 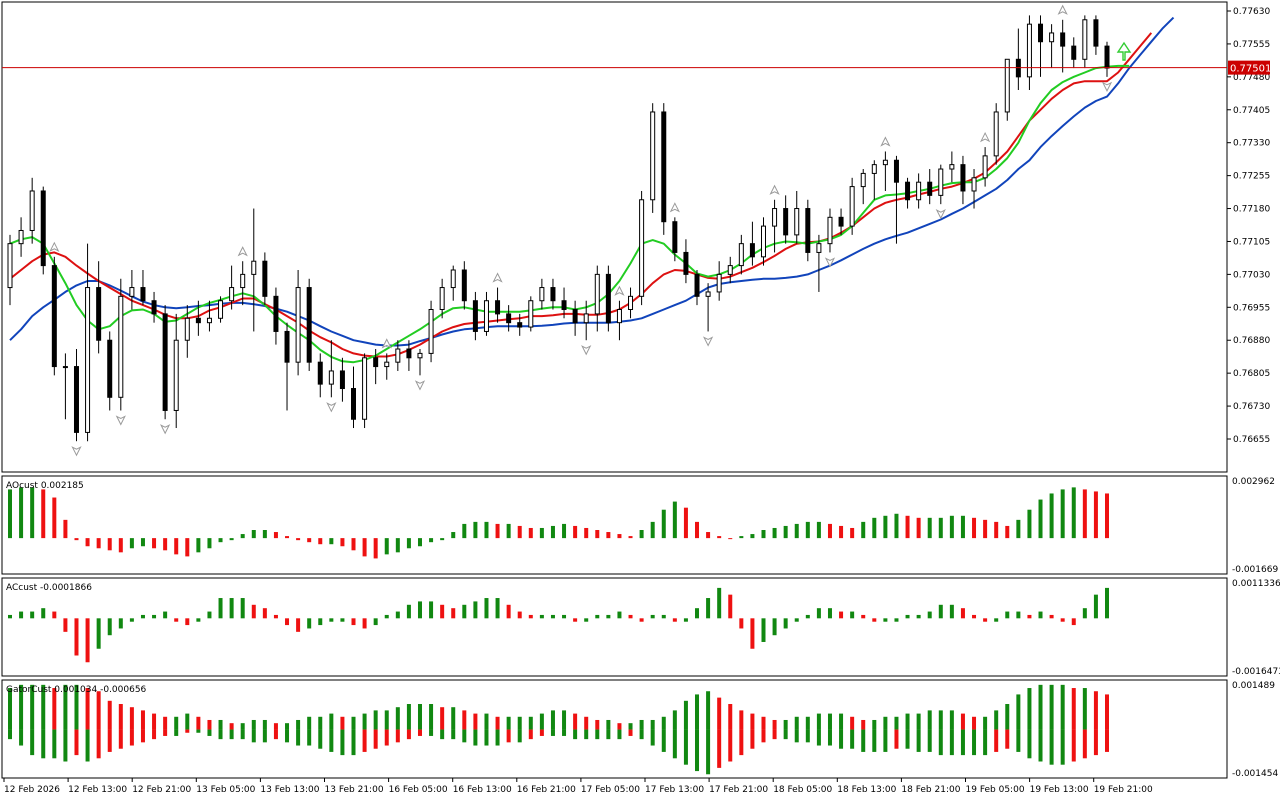 What do you see at coordinates (1251, 210) in the screenshot?
I see `price-tick-label: 0.77180` at bounding box center [1251, 210].